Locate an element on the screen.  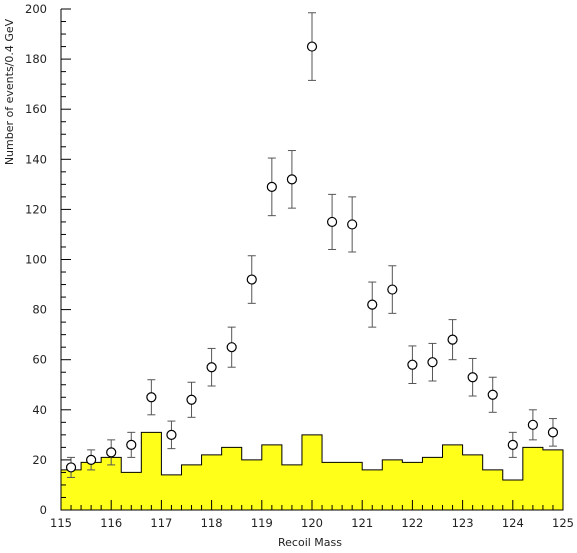
y-tick-label: 0 is located at coordinates (43, 510).